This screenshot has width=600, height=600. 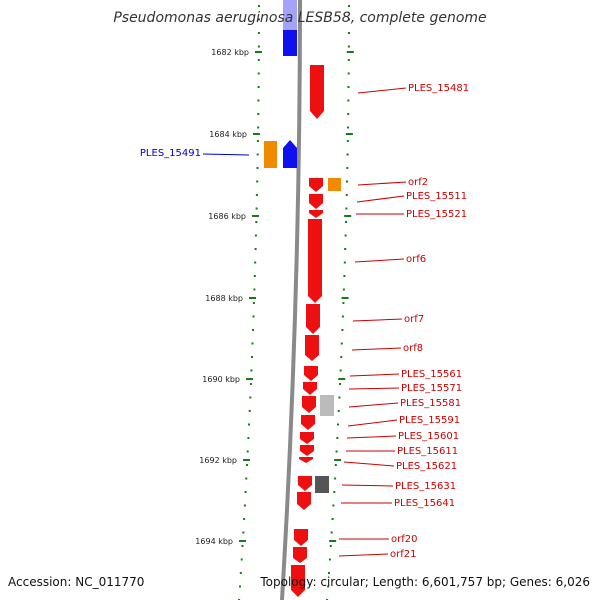 What do you see at coordinates (228, 134) in the screenshot?
I see `tick-label: 1684 kbp` at bounding box center [228, 134].